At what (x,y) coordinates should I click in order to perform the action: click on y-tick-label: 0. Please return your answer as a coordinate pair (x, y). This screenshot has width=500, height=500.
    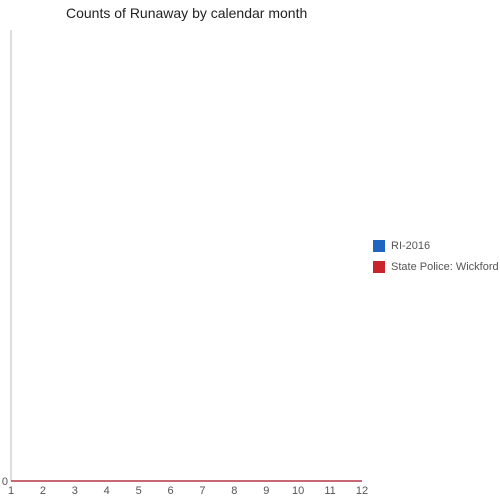
    Looking at the image, I should click on (5, 482).